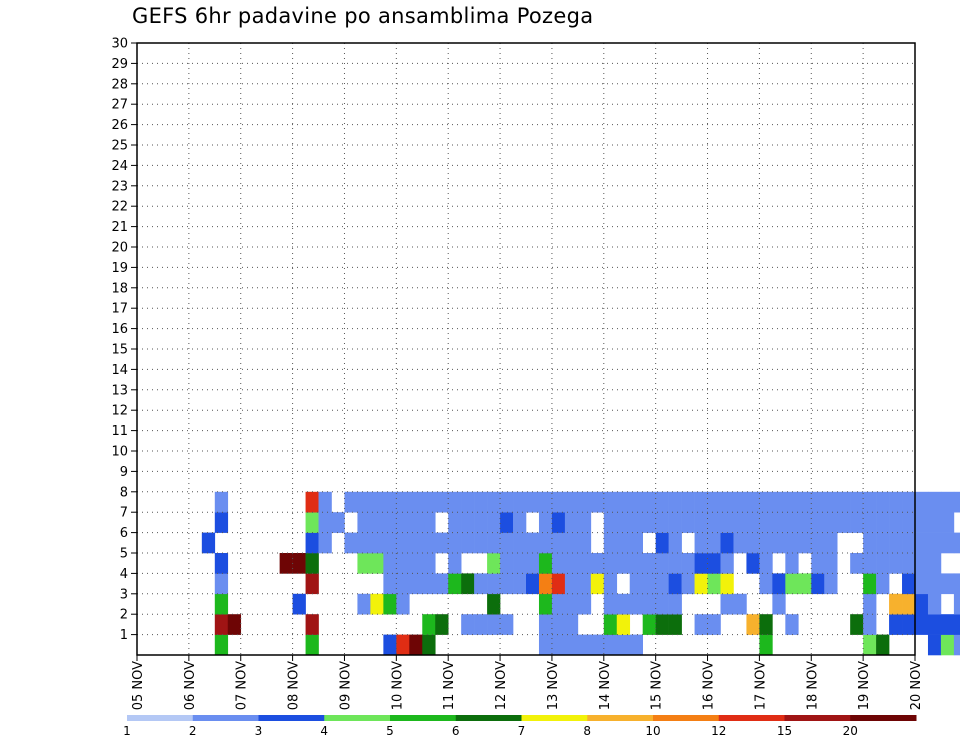 The height and width of the screenshot is (742, 960). What do you see at coordinates (850, 731) in the screenshot?
I see `colorbar-label: 20` at bounding box center [850, 731].